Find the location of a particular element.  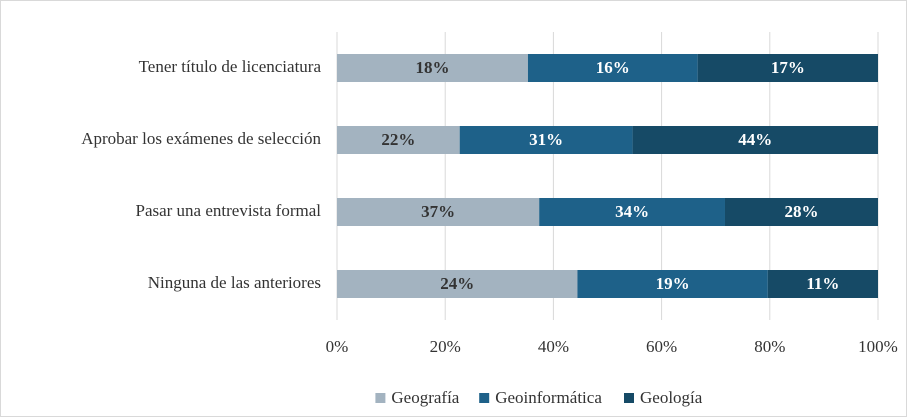

y-tick-label: Aprobar los exámenes de selección is located at coordinates (201, 138).